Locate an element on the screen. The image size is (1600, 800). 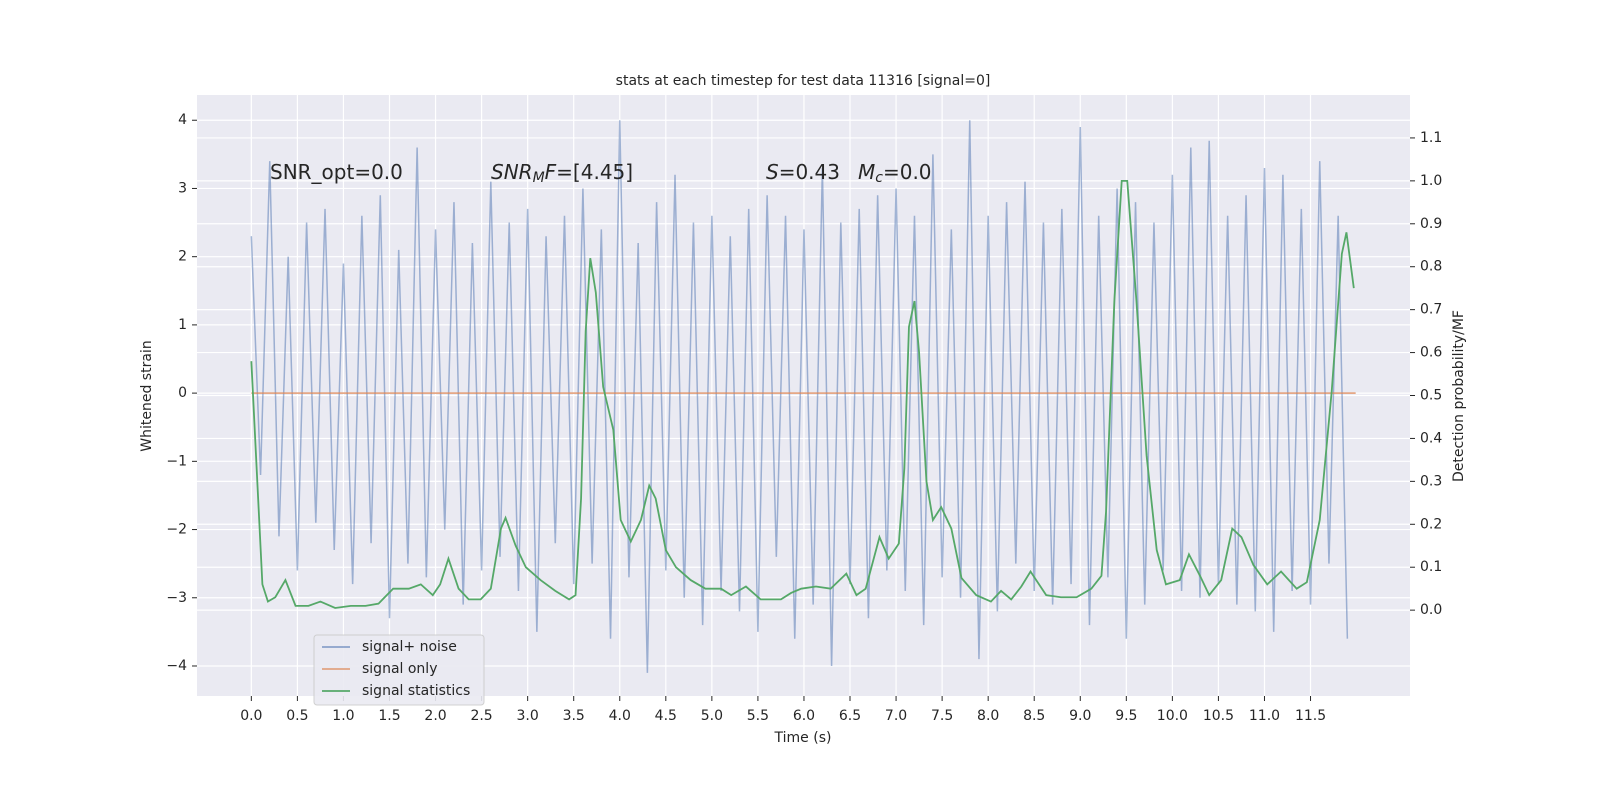
y-tick-label: 3 is located at coordinates (182, 188).